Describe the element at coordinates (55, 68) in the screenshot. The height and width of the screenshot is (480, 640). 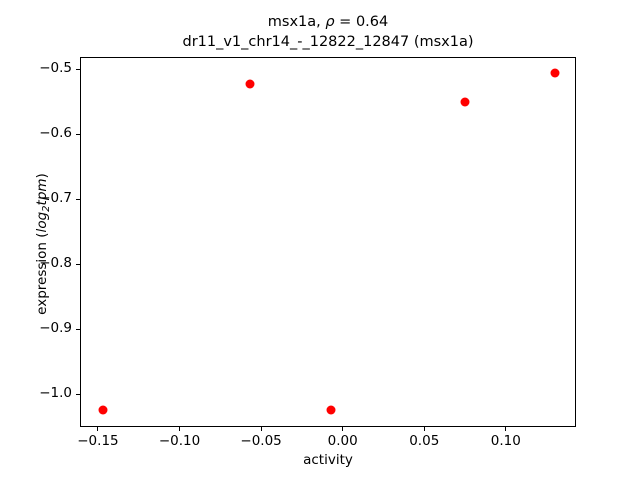
I see `y-tick-label: −0.5` at that location.